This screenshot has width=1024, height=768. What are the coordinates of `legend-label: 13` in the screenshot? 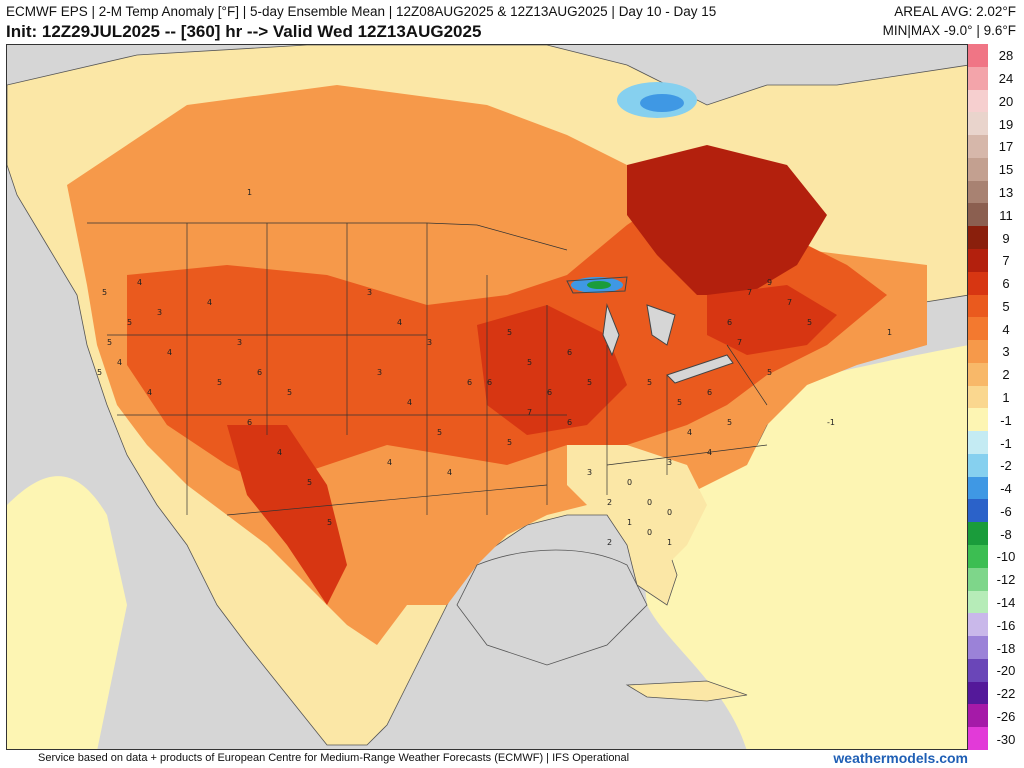 It's located at (1006, 193).